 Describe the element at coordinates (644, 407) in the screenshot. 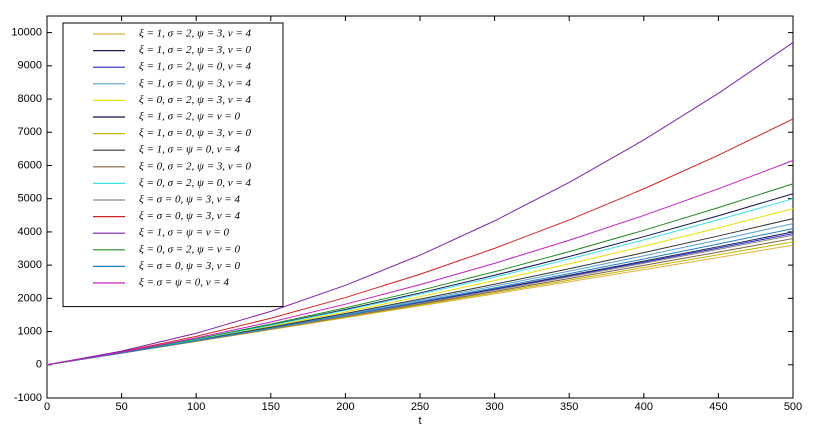

I see `x-tick-label: 400` at that location.